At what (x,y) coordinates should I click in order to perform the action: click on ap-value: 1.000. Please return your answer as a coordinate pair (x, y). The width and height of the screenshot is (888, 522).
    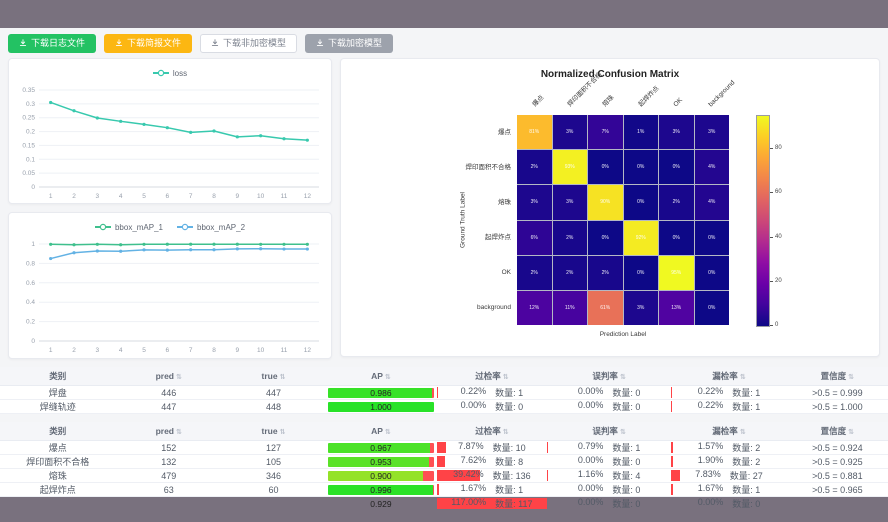
    Looking at the image, I should click on (381, 406).